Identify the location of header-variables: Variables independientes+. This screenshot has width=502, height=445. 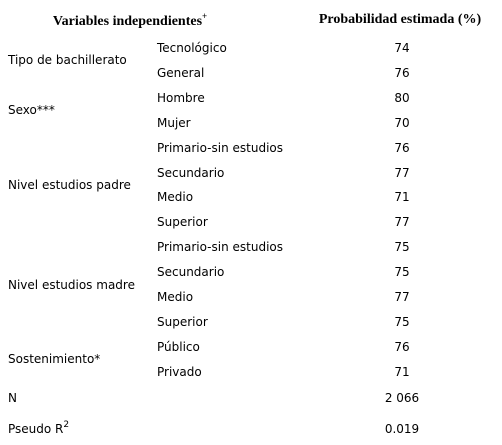
(129, 20).